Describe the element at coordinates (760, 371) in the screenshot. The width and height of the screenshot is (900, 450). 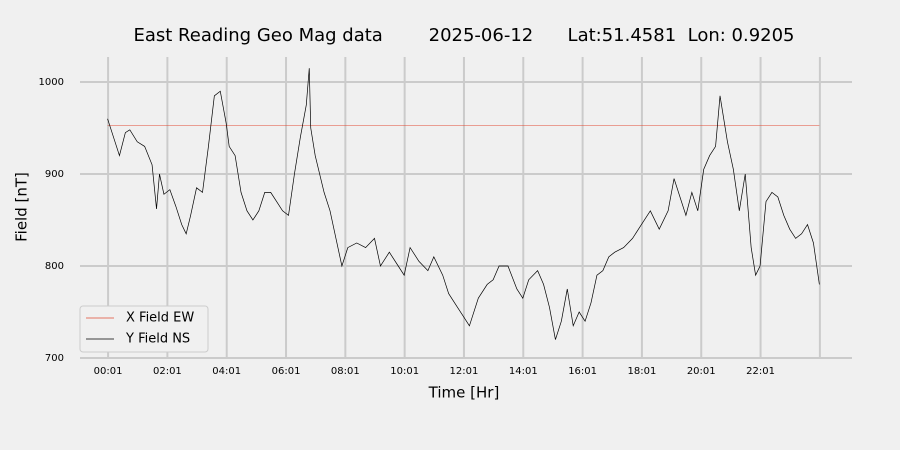
I see `x-tick-label: 22:01` at that location.